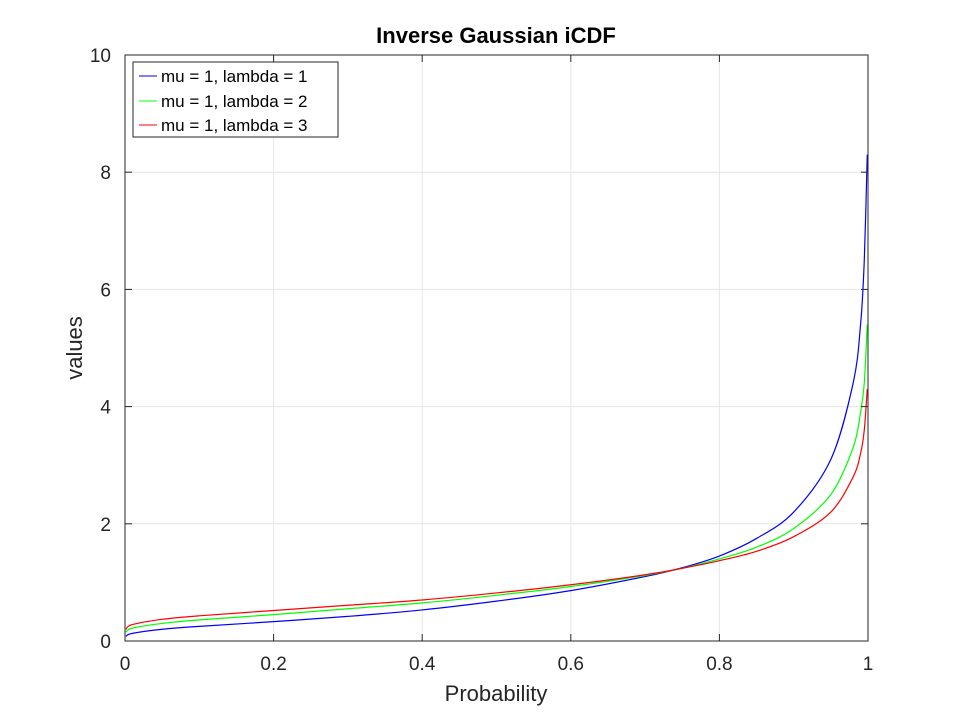  I want to click on legend-label-series-3: mu = 1, lambda = 3, so click(234, 125).